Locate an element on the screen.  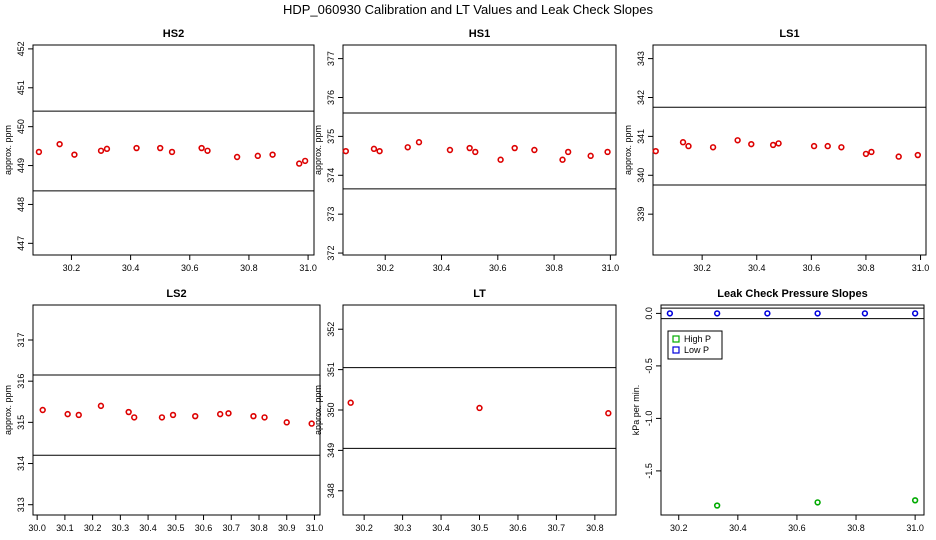
hs2-ytick-label: 452 is located at coordinates (21, 48).